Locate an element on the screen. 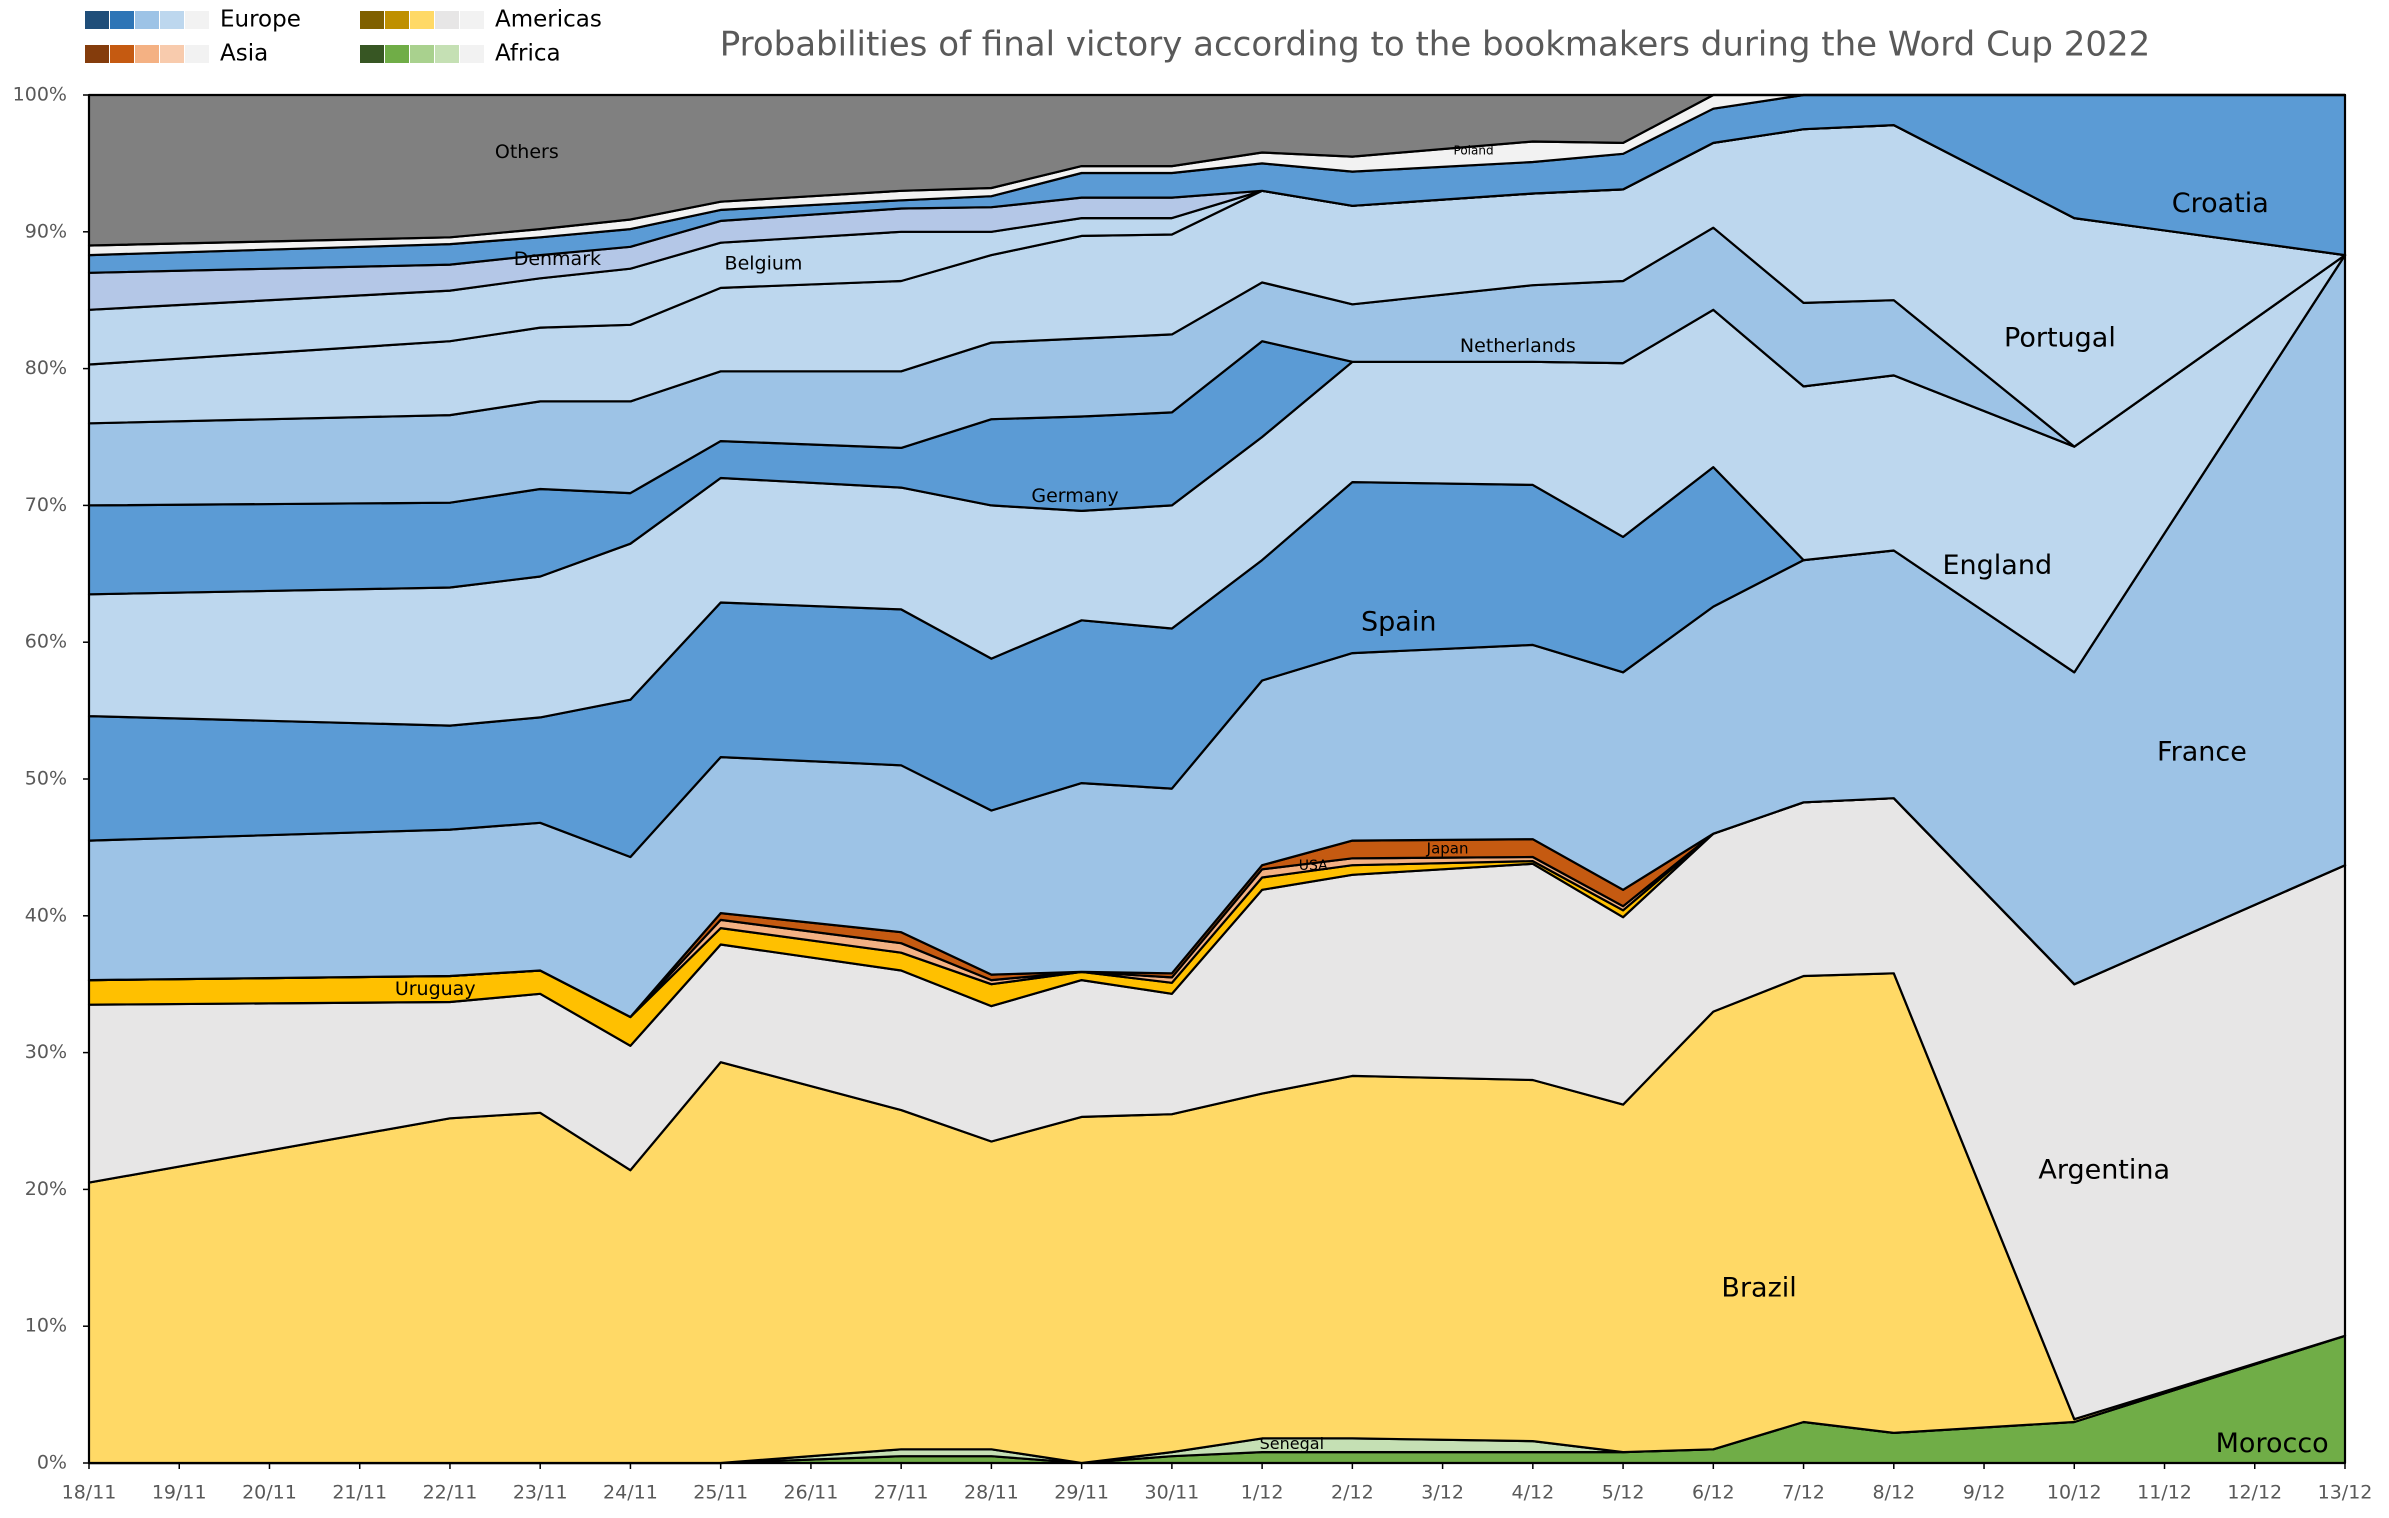  legend-label: Europe is located at coordinates (260, 20).